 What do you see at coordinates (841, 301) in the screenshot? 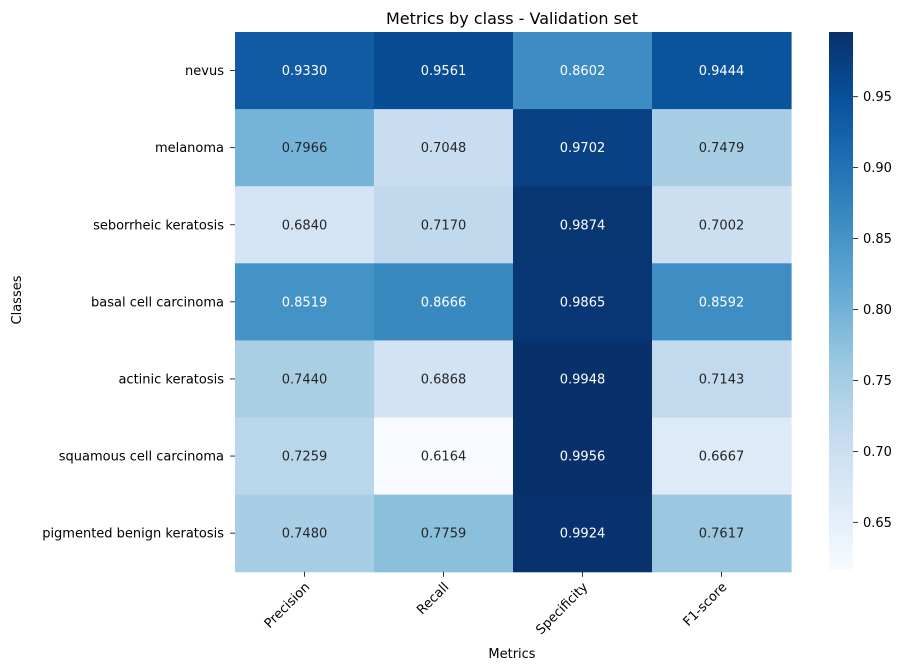
I see `colorbar-gradient` at bounding box center [841, 301].